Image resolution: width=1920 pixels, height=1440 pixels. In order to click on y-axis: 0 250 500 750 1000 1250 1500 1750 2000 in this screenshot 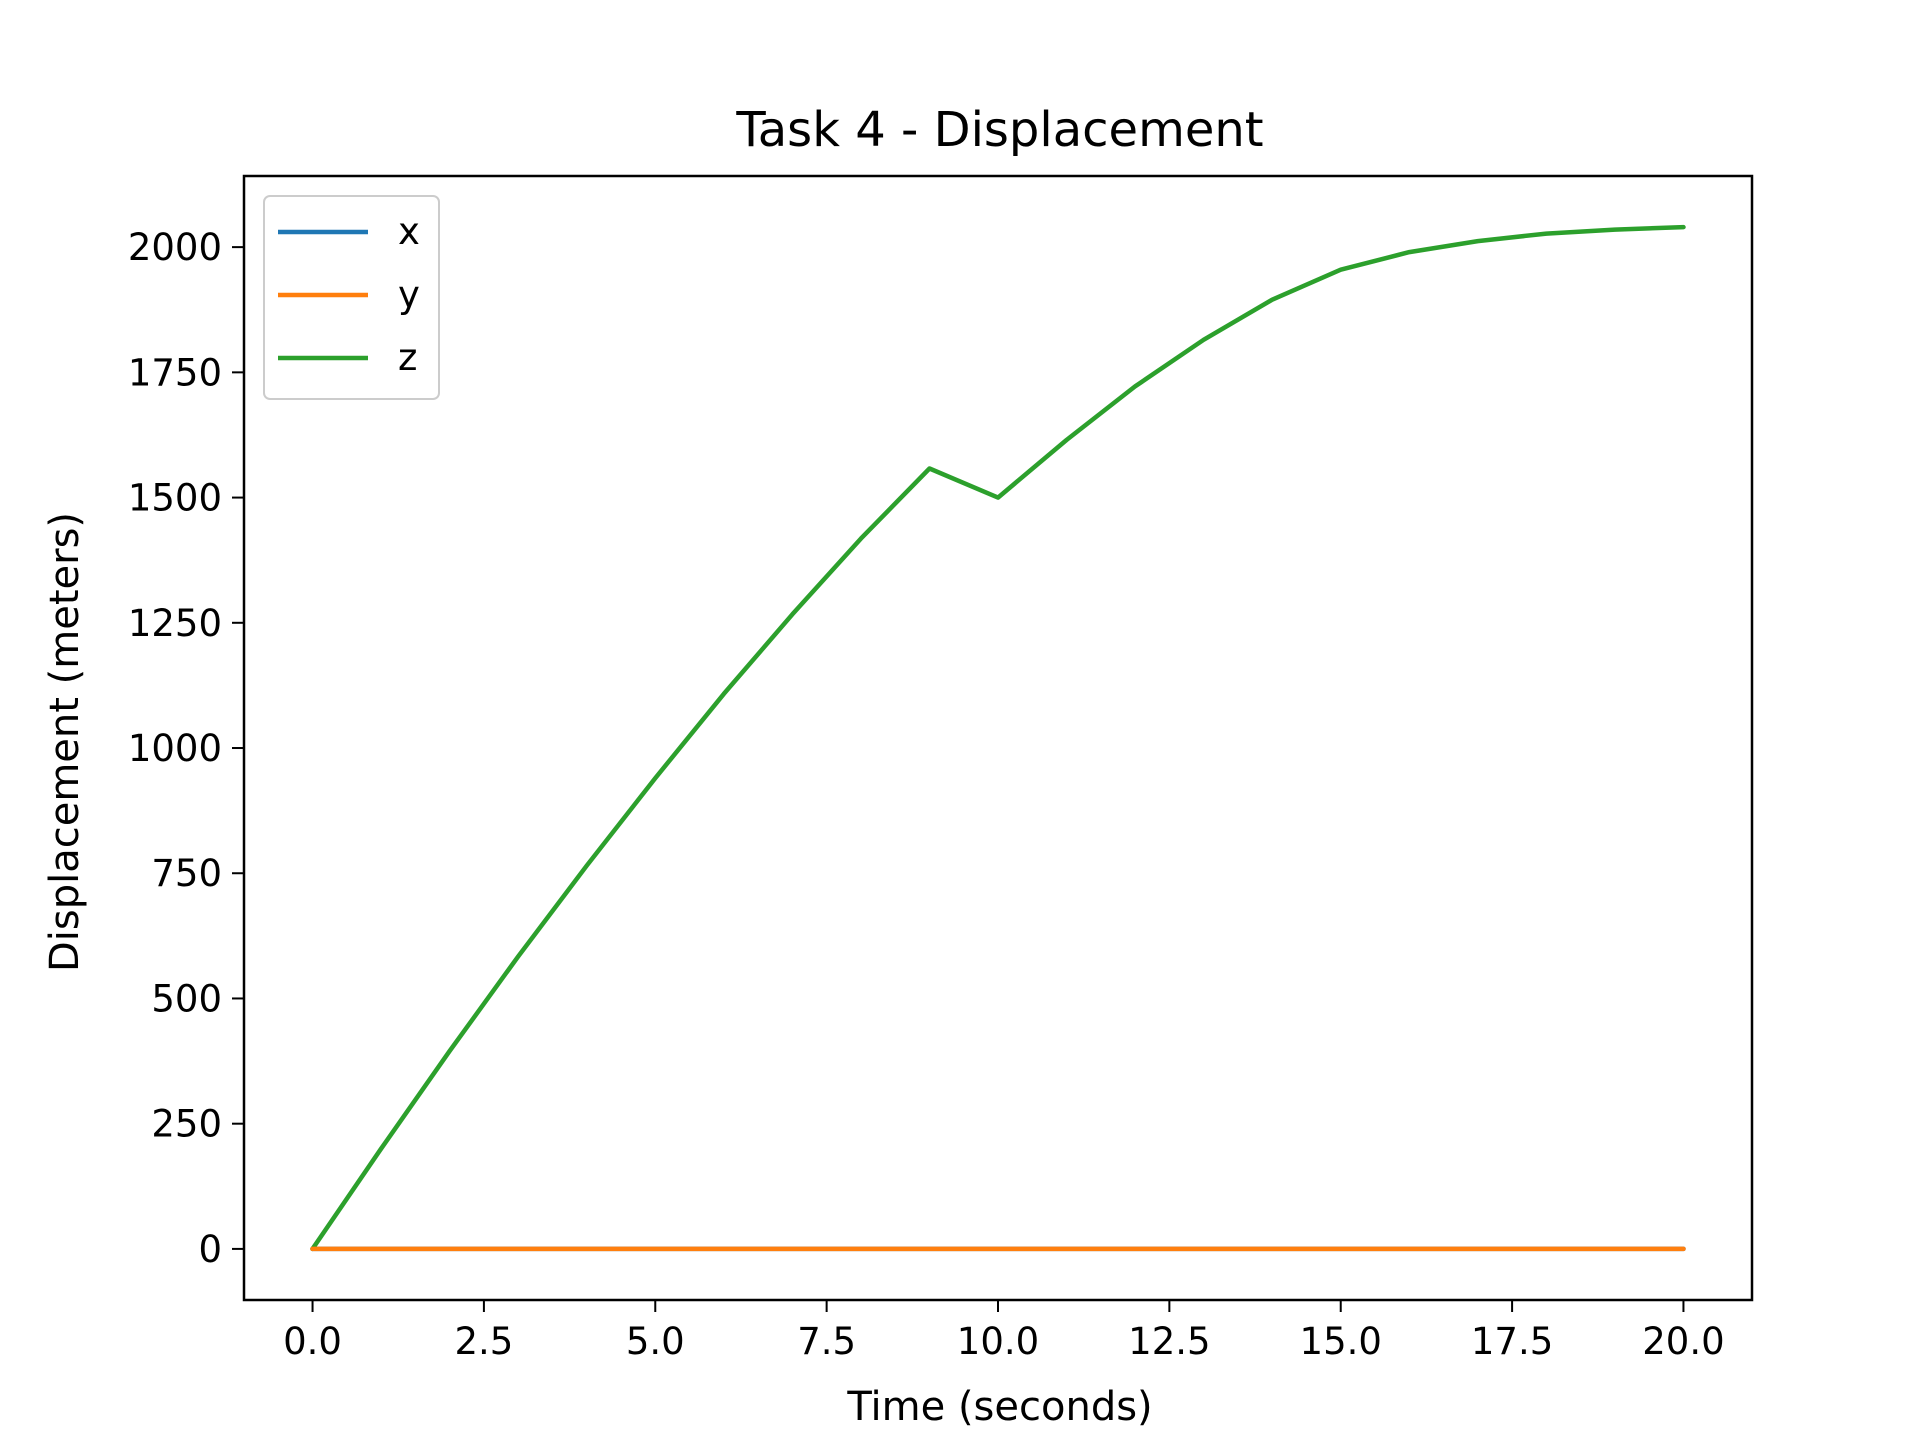, I will do `click(186, 748)`.